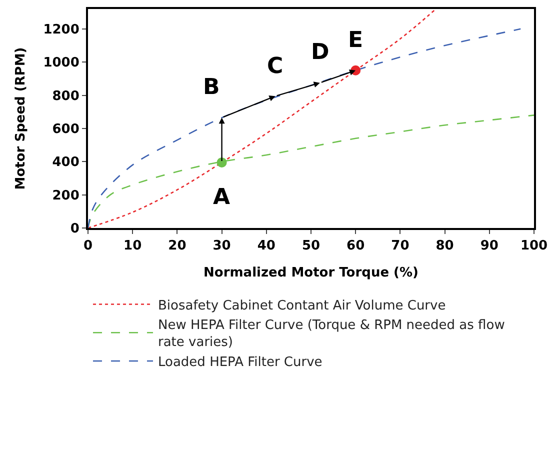  What do you see at coordinates (320, 52) in the screenshot?
I see `annotation: D` at bounding box center [320, 52].